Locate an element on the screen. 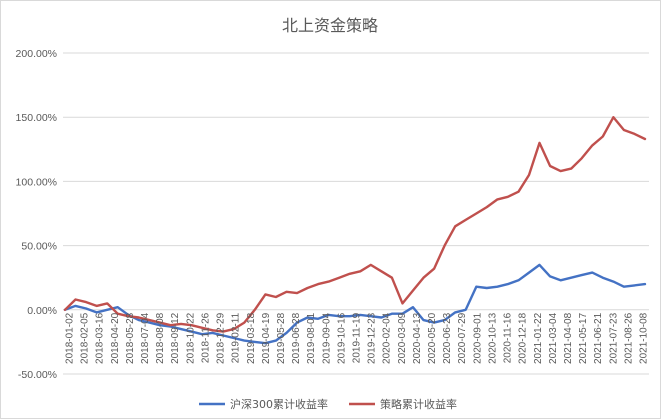 This screenshot has width=661, height=419. x-tick-label: 2018-10-22 is located at coordinates (190, 338).